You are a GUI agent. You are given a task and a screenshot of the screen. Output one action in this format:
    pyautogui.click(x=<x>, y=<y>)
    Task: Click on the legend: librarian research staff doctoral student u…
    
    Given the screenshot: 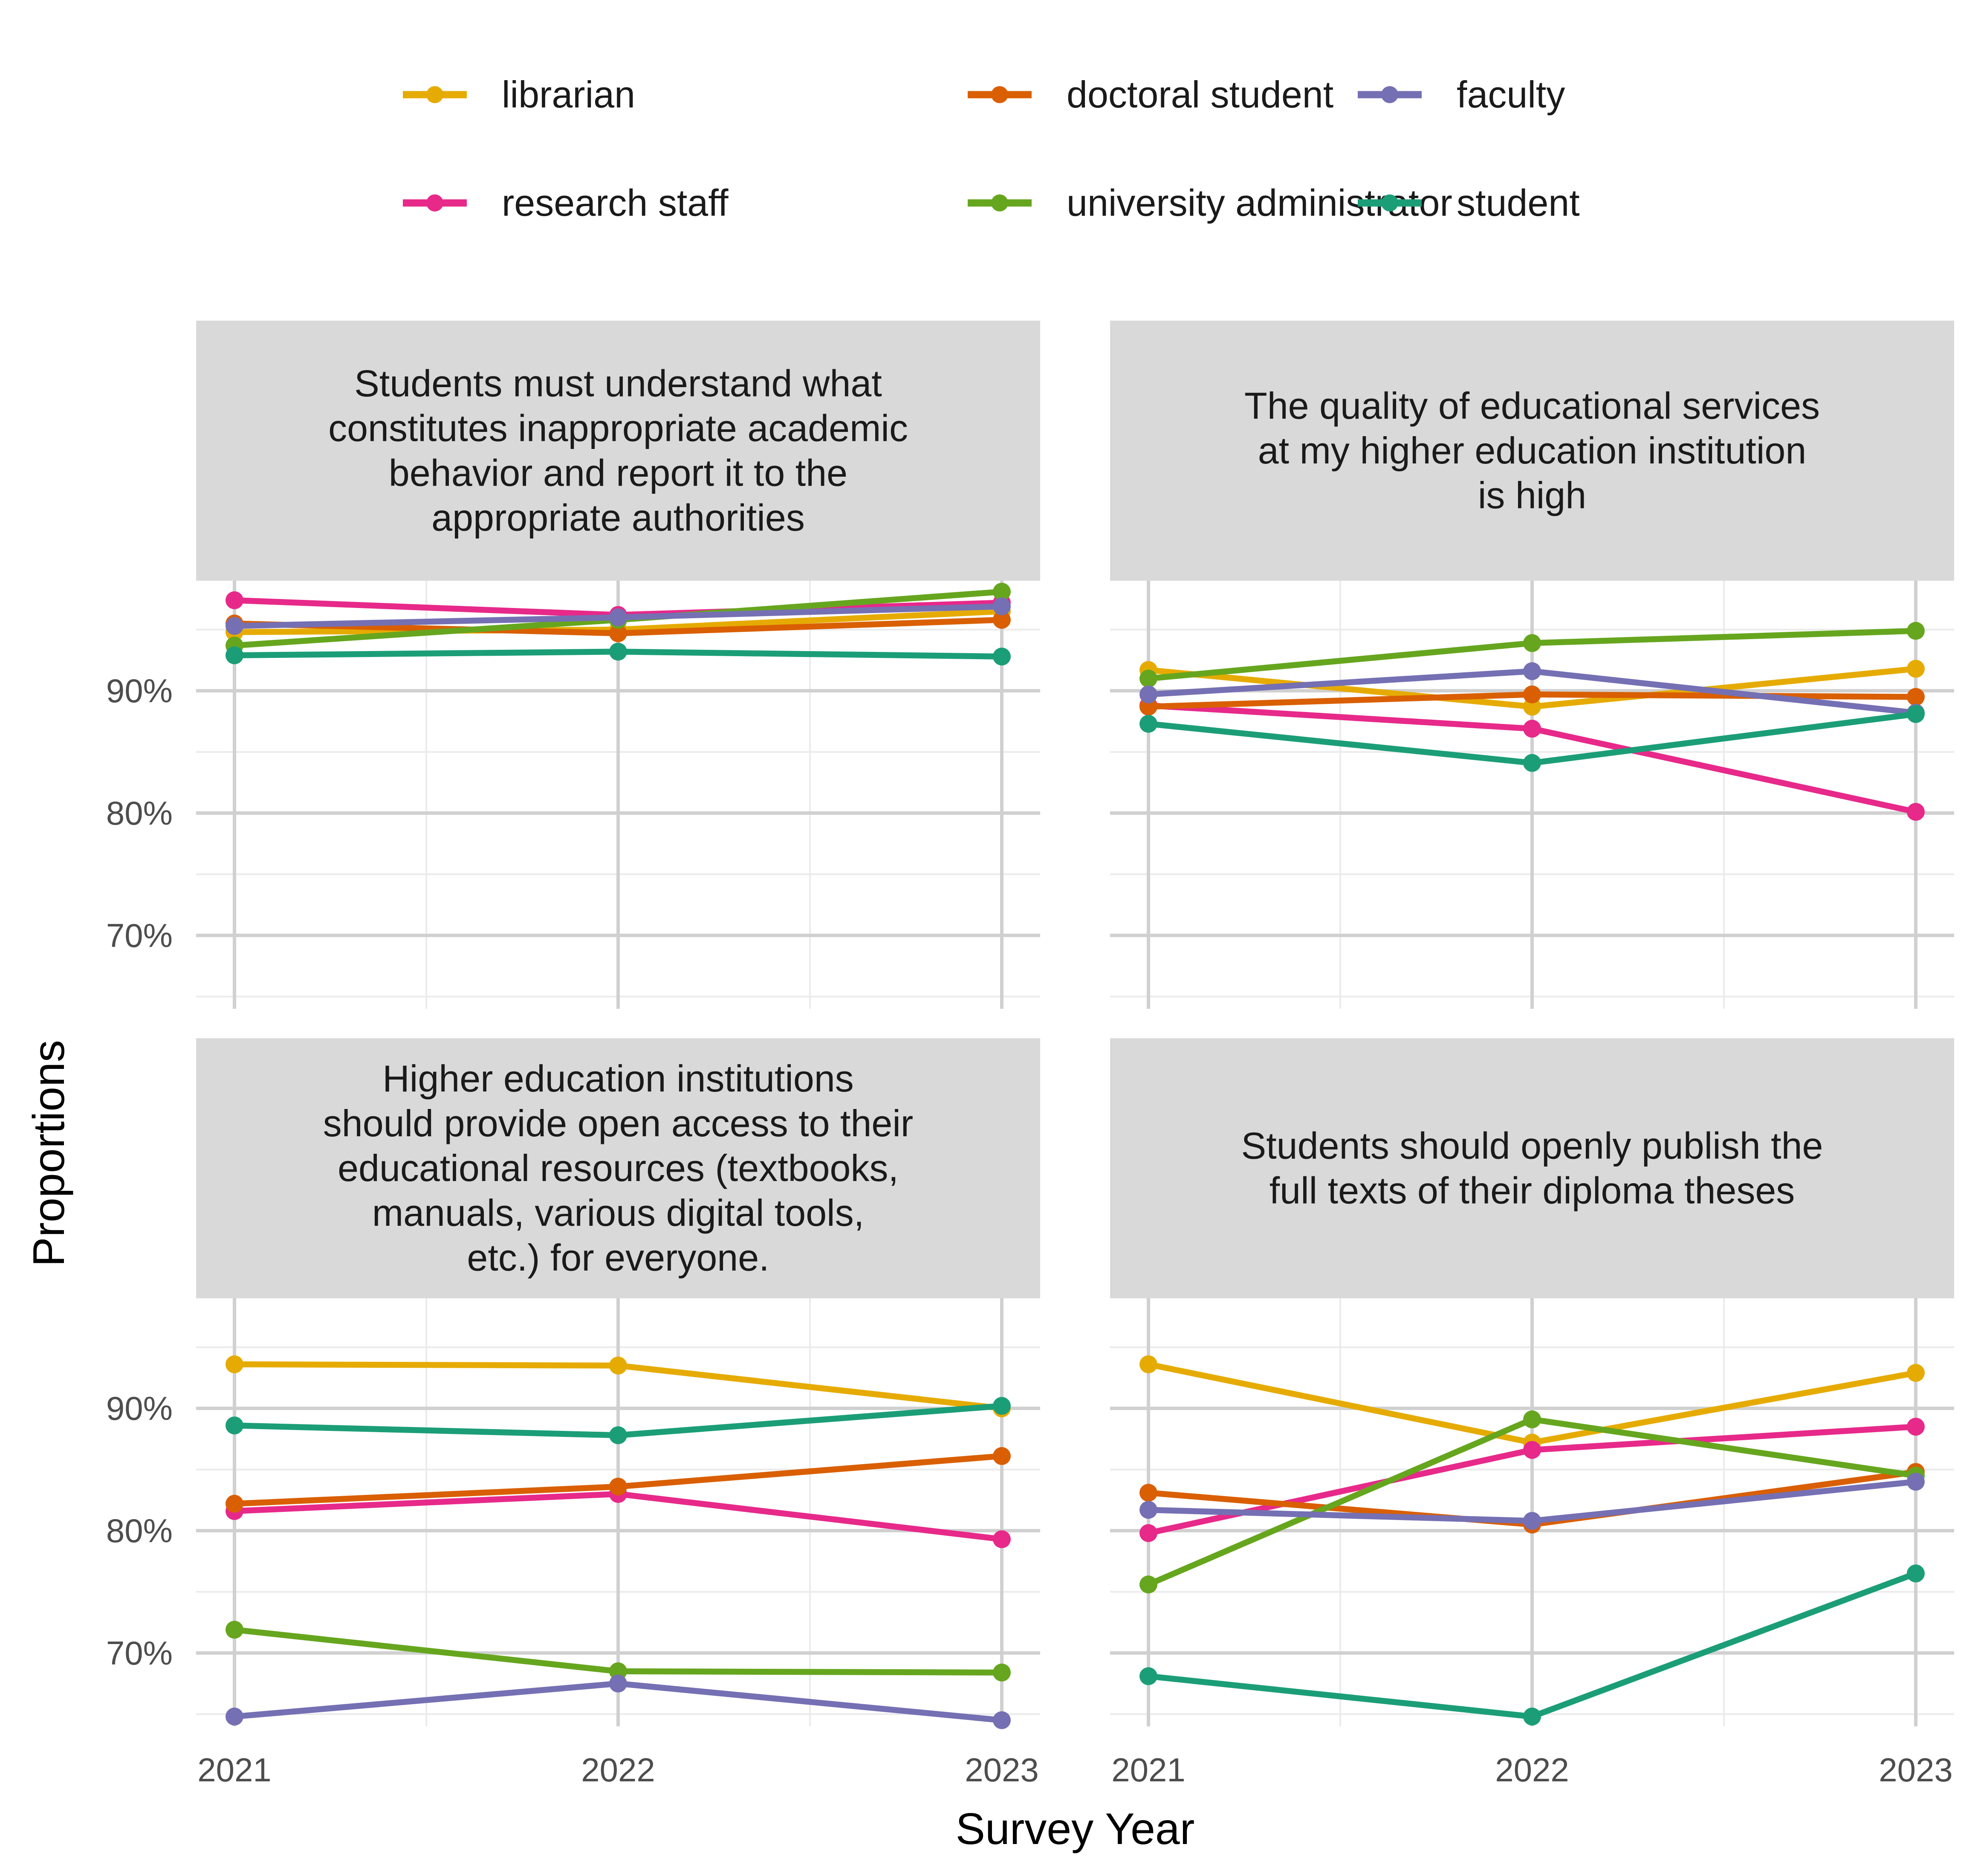 What is the action you would take?
    pyautogui.click(x=991, y=148)
    